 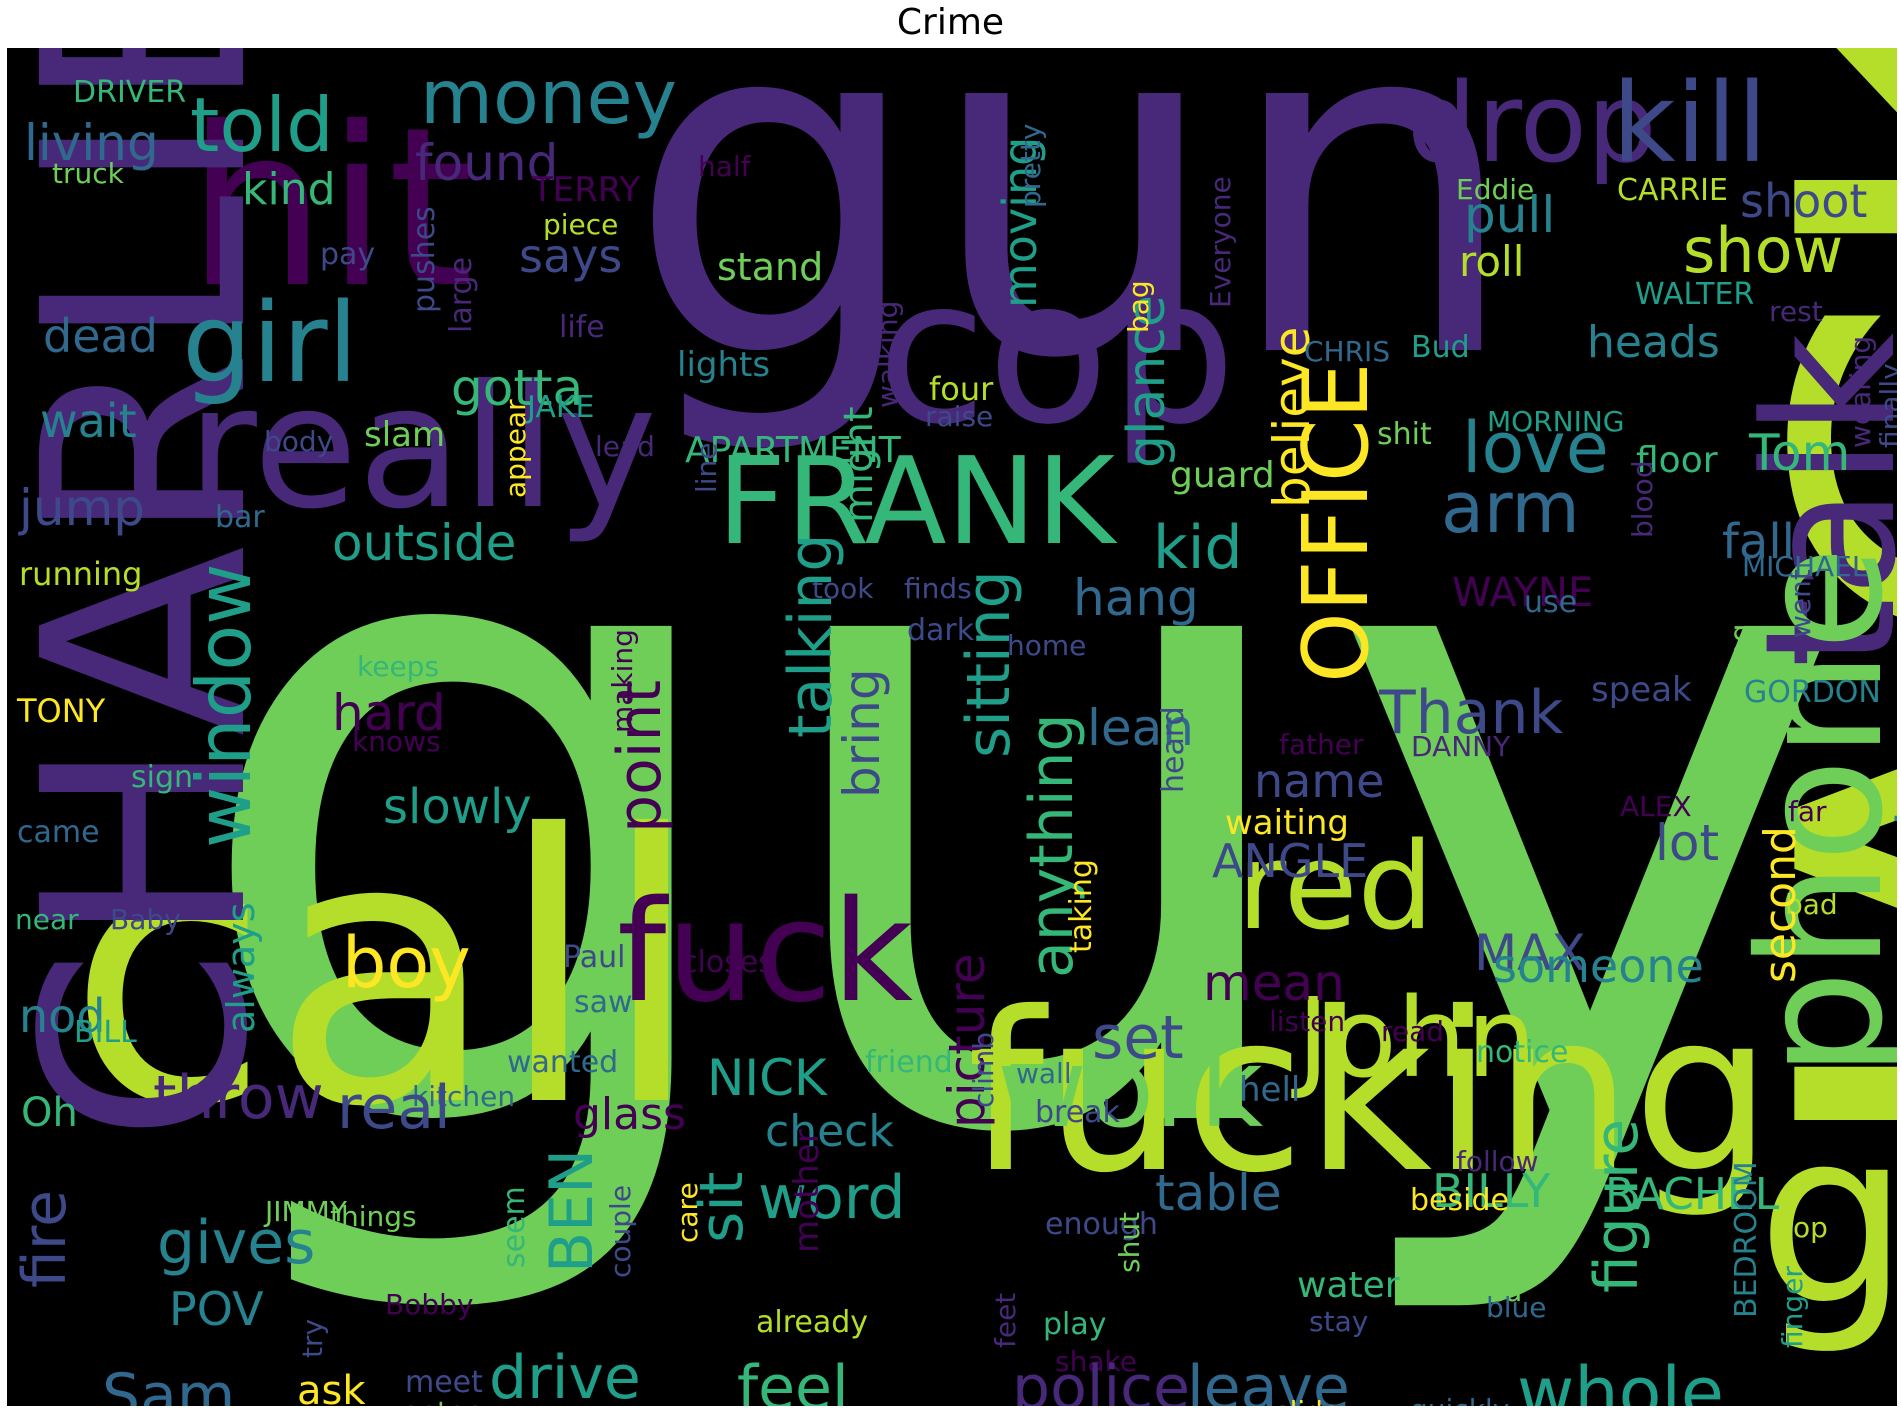 I want to click on word-guard: guard, so click(x=1222, y=475).